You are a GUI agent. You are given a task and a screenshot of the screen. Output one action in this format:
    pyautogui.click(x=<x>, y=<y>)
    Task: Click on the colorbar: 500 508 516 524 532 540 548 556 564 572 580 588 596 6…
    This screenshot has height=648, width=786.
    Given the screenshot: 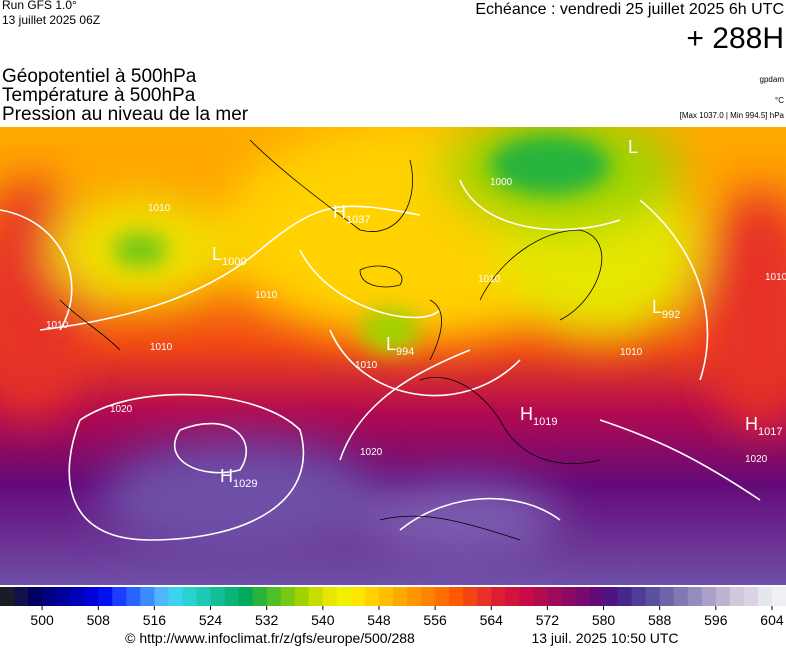 What is the action you would take?
    pyautogui.click(x=393, y=607)
    